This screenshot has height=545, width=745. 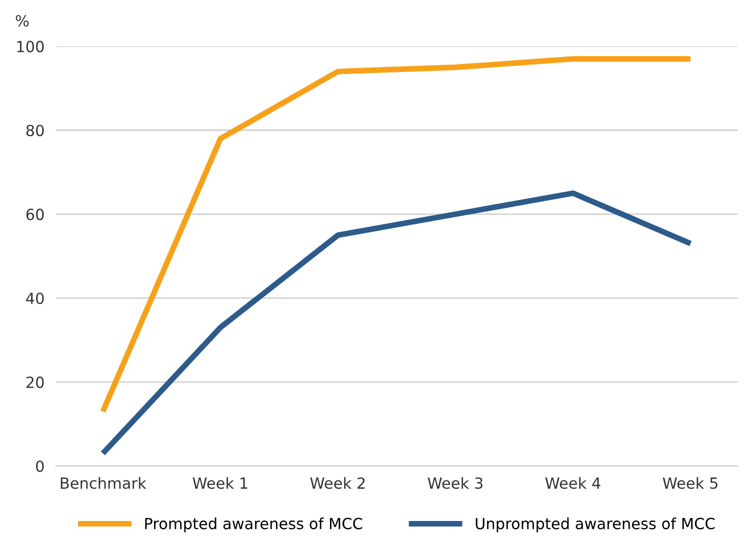 I want to click on legend-label: Prompted awareness of MCC, so click(x=253, y=524).